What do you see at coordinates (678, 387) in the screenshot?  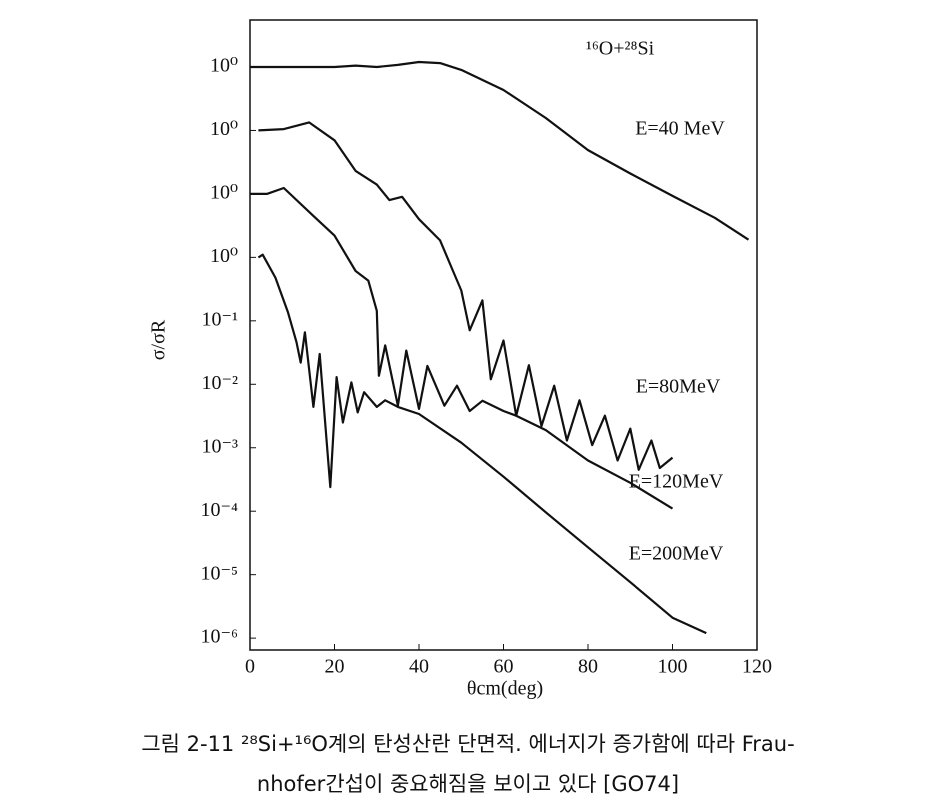 I see `series-label: E=80MeV` at bounding box center [678, 387].